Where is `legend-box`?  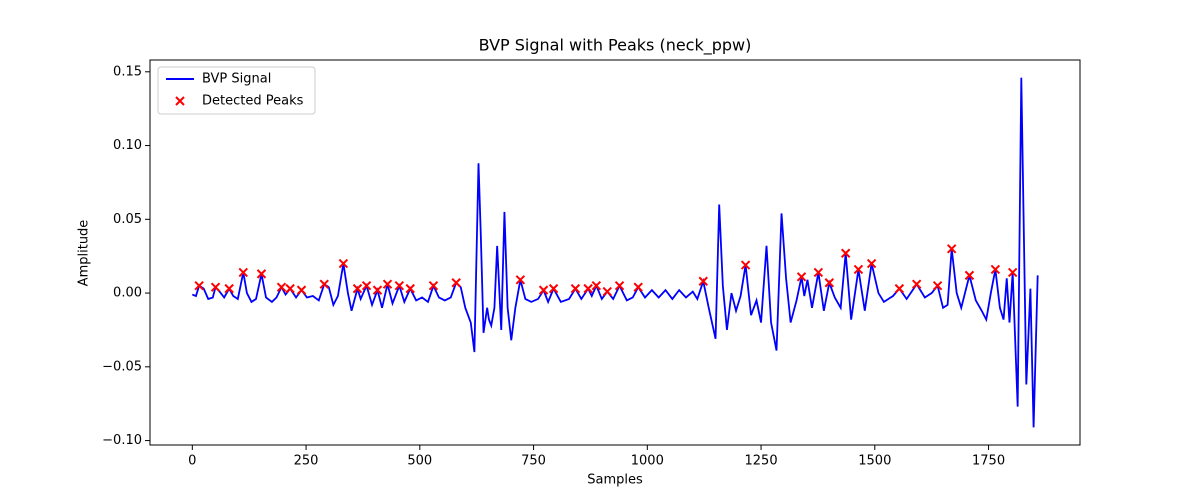 legend-box is located at coordinates (236, 90).